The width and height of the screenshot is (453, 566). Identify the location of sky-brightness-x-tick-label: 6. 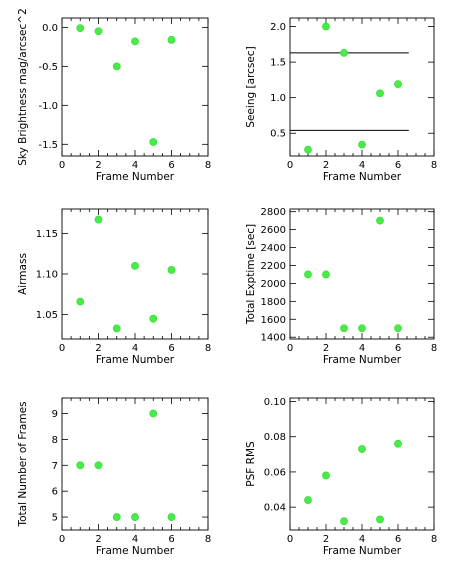
(171, 165).